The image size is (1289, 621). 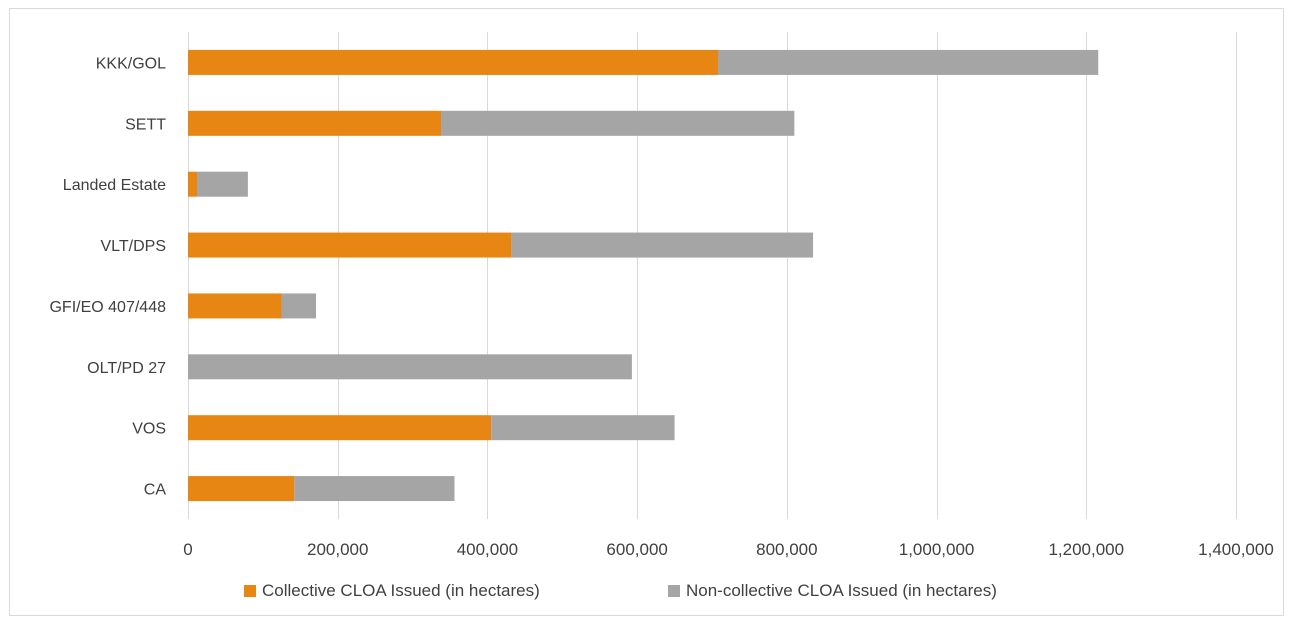 I want to click on x-tick-label: 400,000, so click(x=487, y=549).